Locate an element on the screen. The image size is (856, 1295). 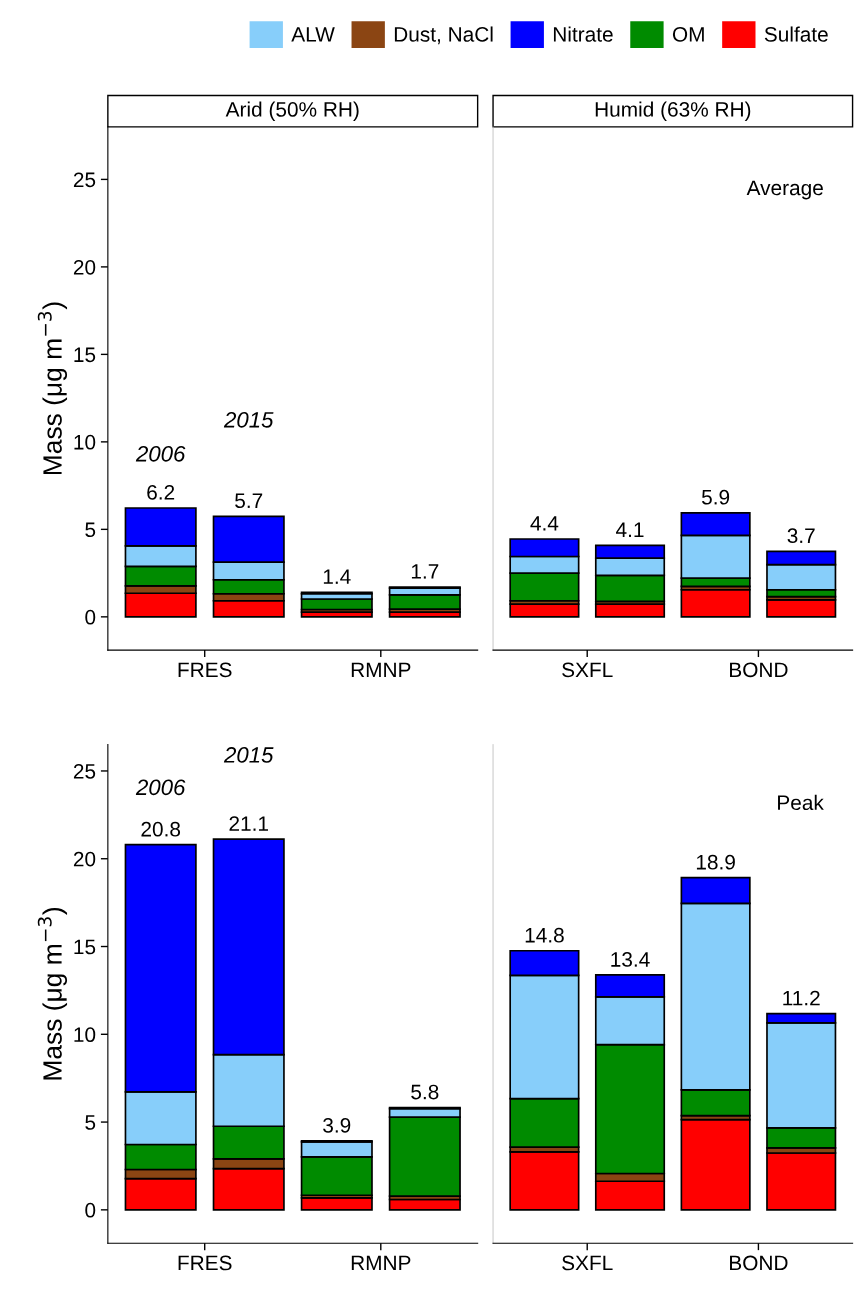
legend-label: OM is located at coordinates (688, 34).